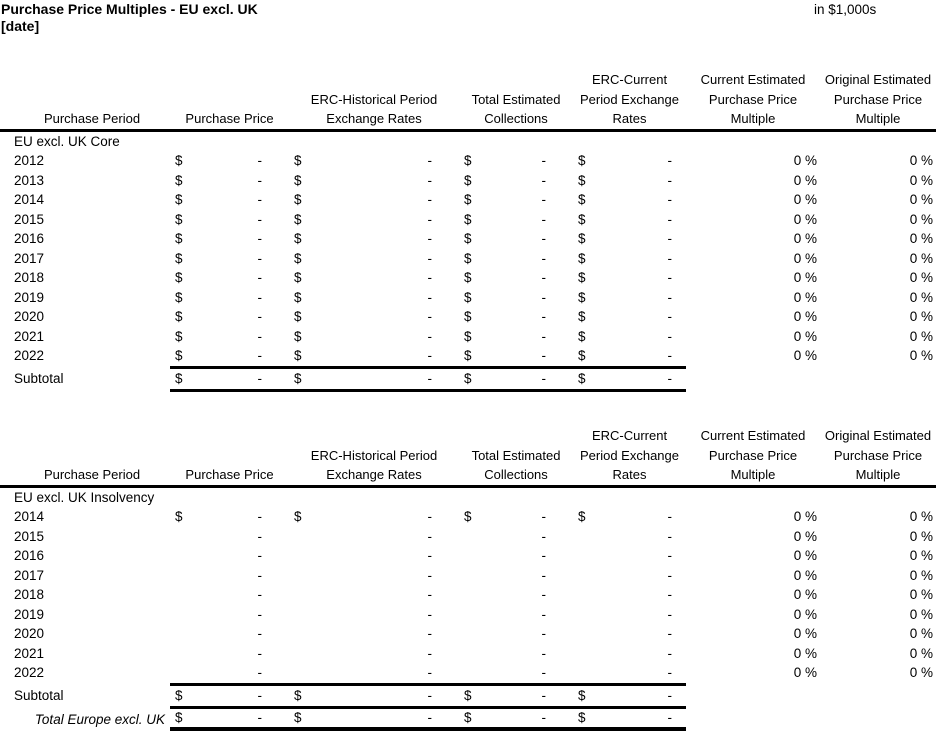  Describe the element at coordinates (29, 297) in the screenshot. I see `period-cell: 2019` at that location.